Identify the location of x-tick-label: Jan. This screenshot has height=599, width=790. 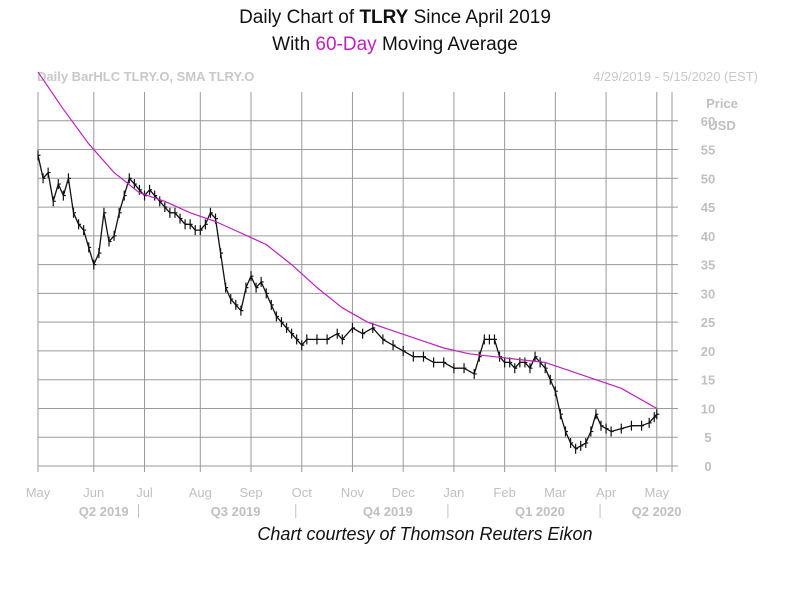
(453, 492).